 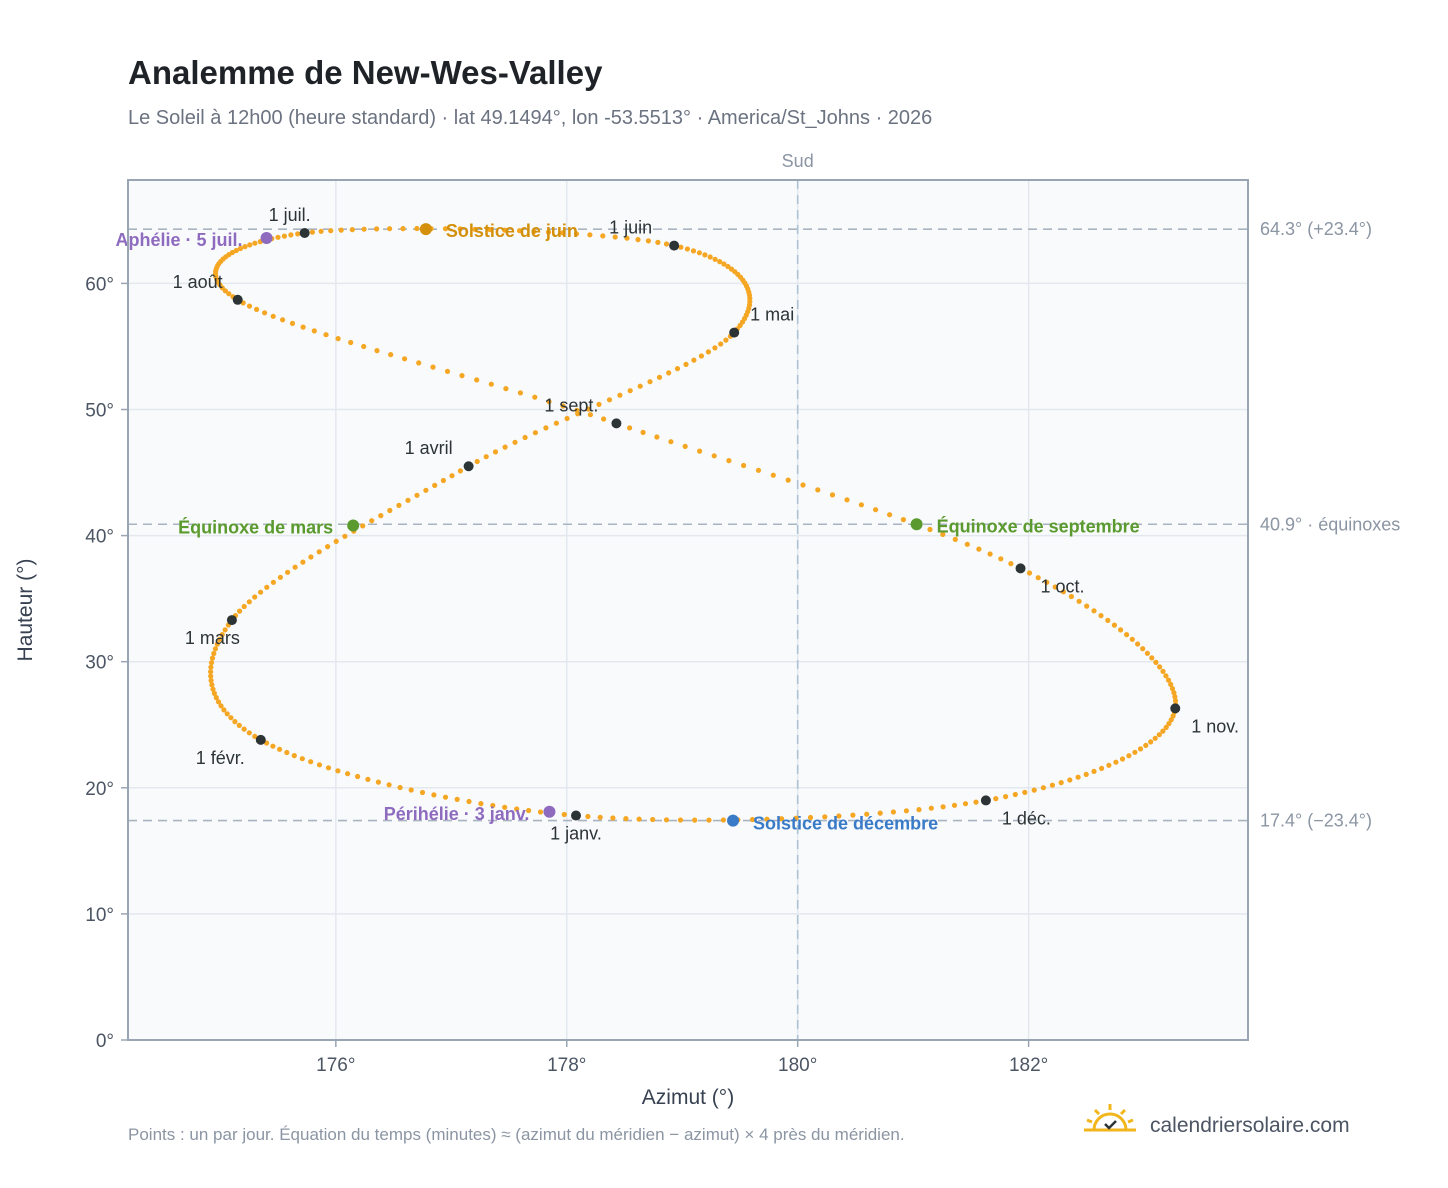 What do you see at coordinates (1215, 726) in the screenshot?
I see `month-label: 1 nov.` at bounding box center [1215, 726].